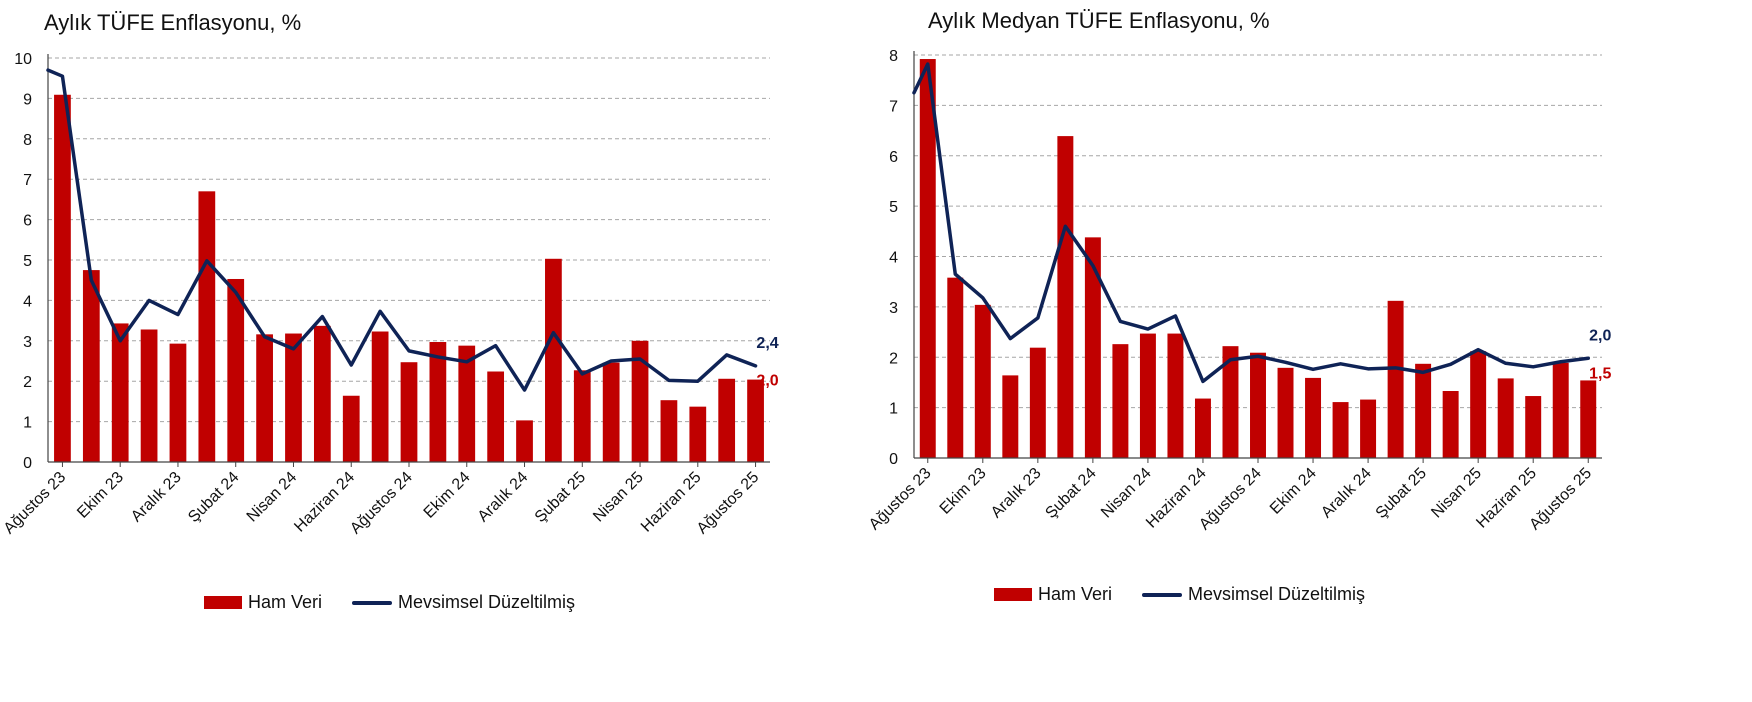 This screenshot has width=1752, height=702. Describe the element at coordinates (1013, 594) in the screenshot. I see `legend-bar-swatch` at that location.